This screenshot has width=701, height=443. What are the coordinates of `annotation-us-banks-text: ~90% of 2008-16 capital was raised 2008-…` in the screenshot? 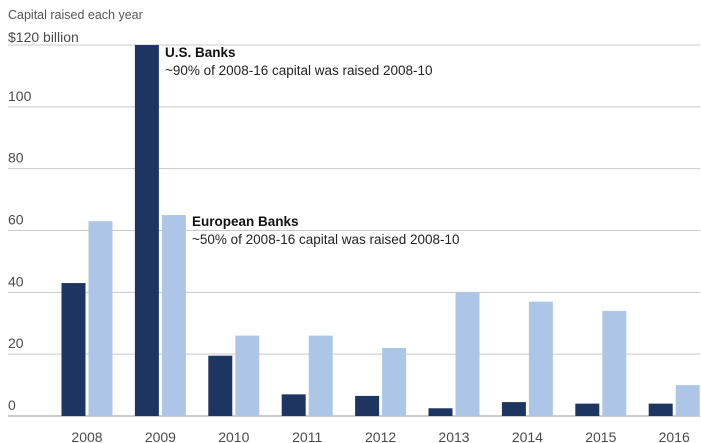 It's located at (299, 70).